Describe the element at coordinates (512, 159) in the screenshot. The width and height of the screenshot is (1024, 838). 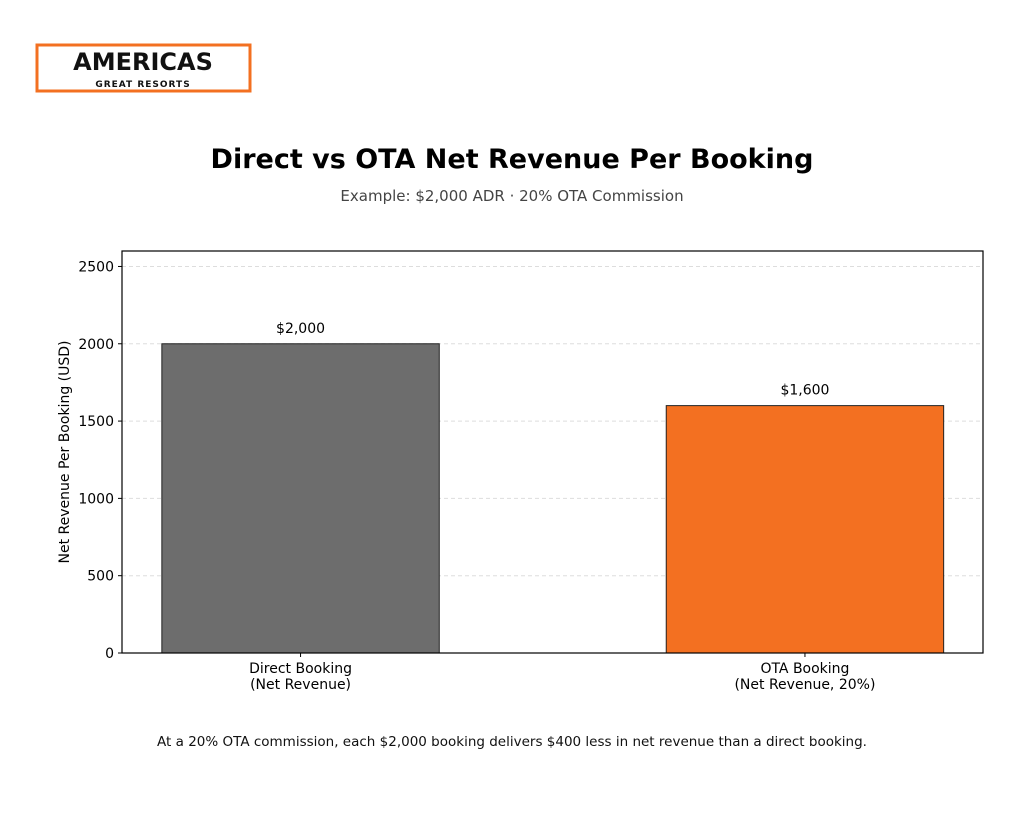
I see `chart-title: Direct vs OTA Net Revenue Per Booking` at that location.